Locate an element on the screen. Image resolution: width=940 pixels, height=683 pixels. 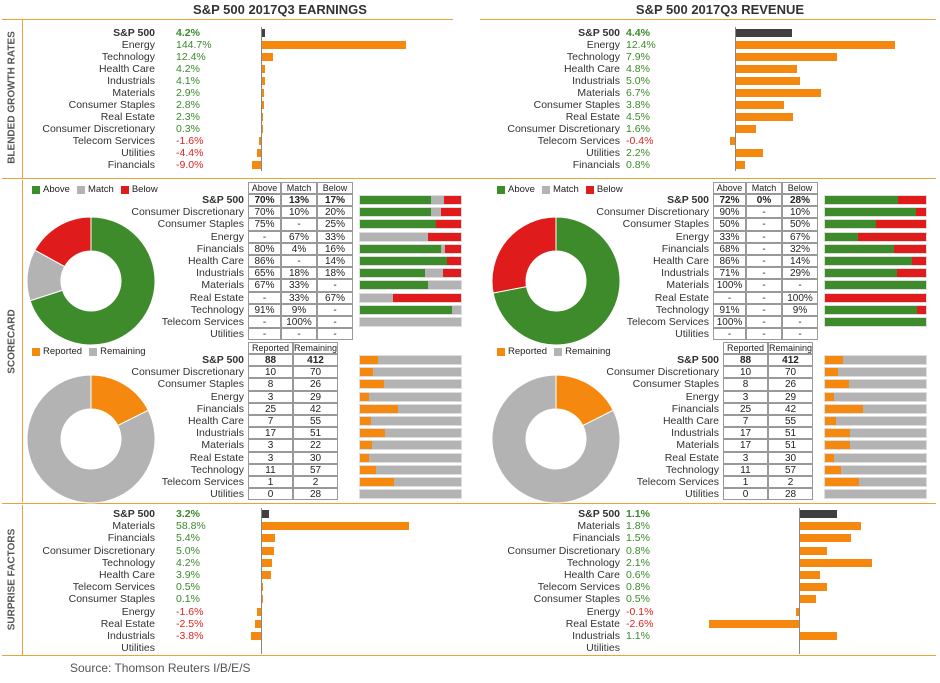
column-header: Match is located at coordinates (764, 187).